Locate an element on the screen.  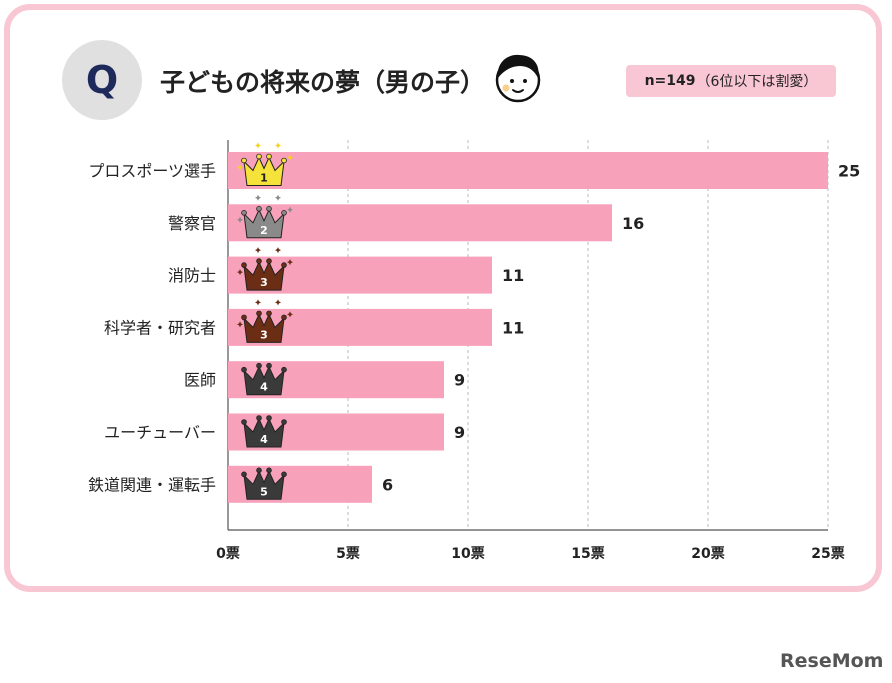
x-tick-label: 5票 is located at coordinates (348, 554).